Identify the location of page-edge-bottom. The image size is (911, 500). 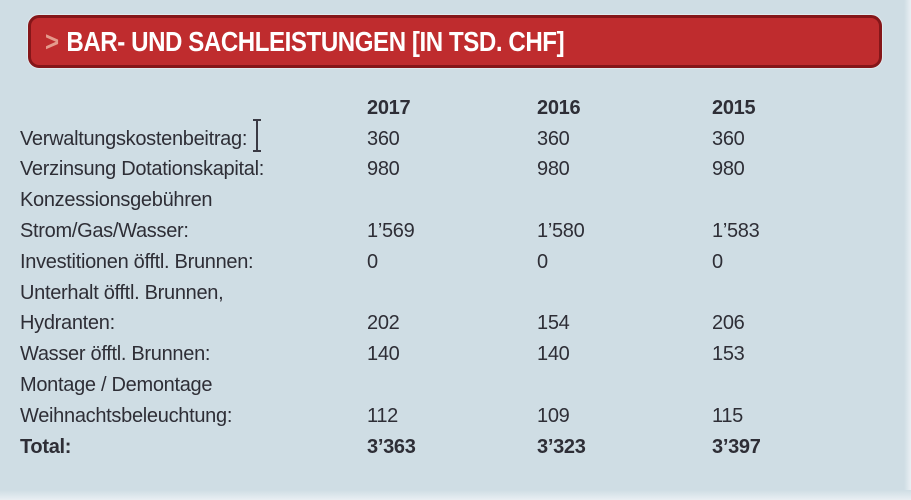
(455, 495).